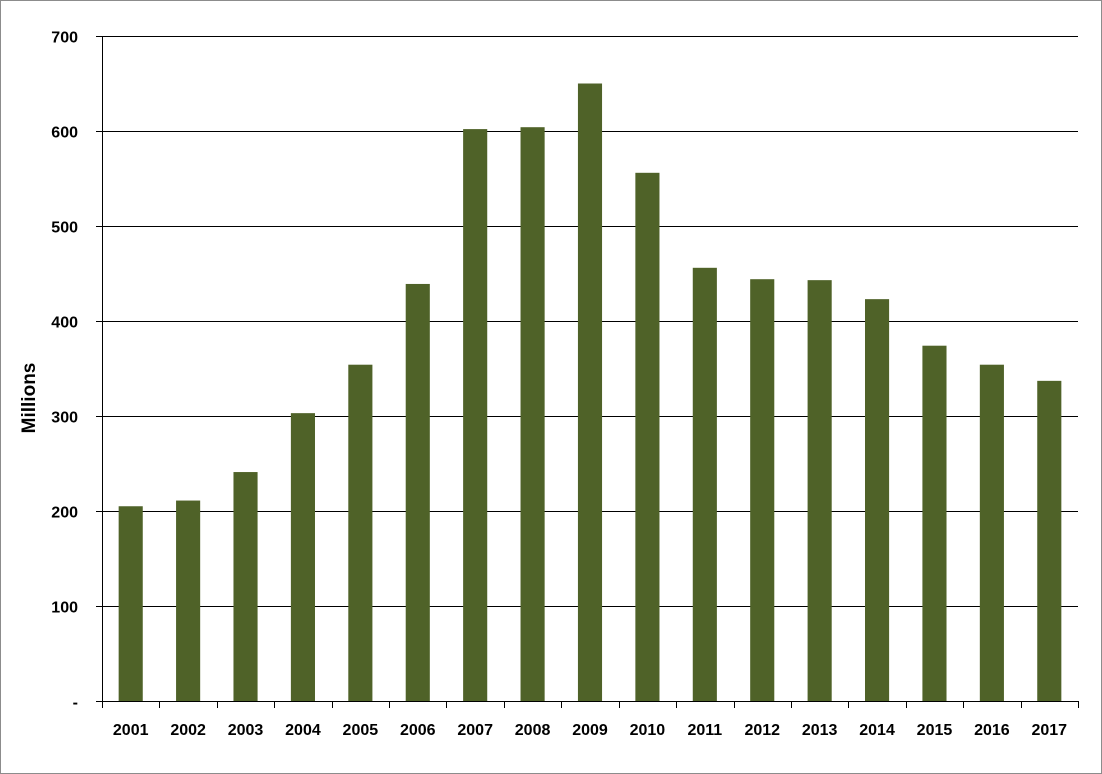 The height and width of the screenshot is (774, 1102). What do you see at coordinates (820, 730) in the screenshot?
I see `x-tick-label: 2013` at bounding box center [820, 730].